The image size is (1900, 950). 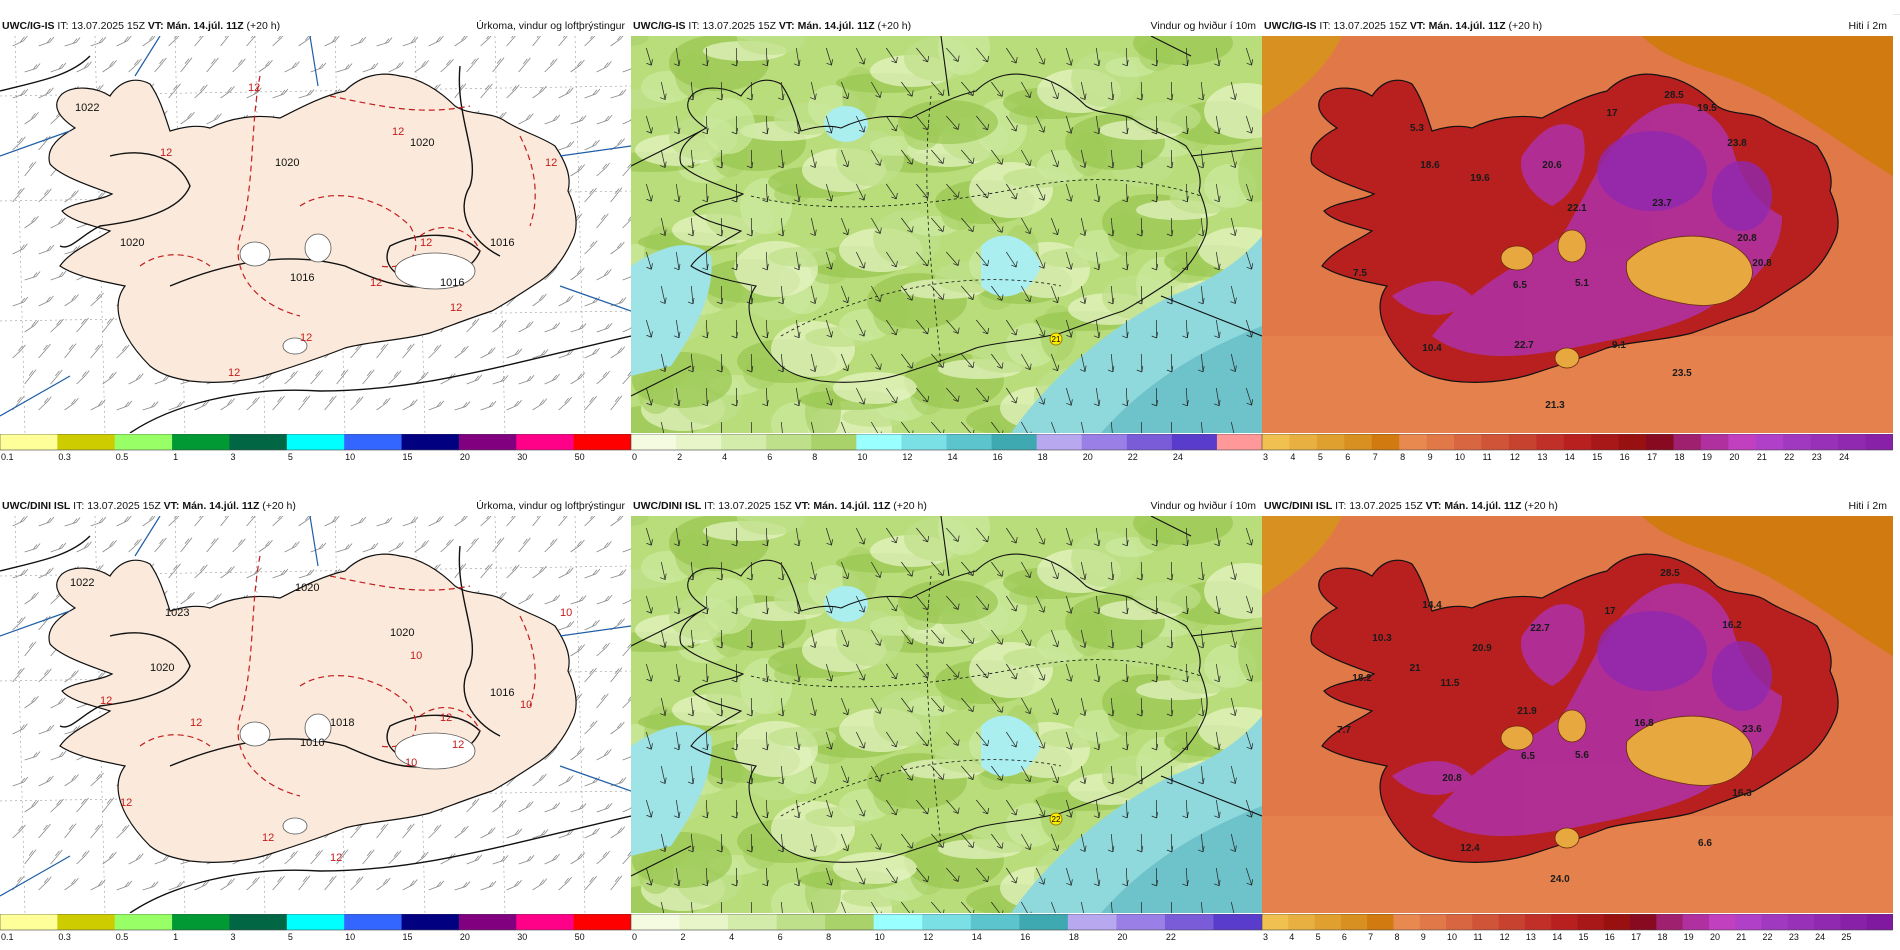 What do you see at coordinates (526, 705) in the screenshot?
I see `contour-label: 10` at bounding box center [526, 705].